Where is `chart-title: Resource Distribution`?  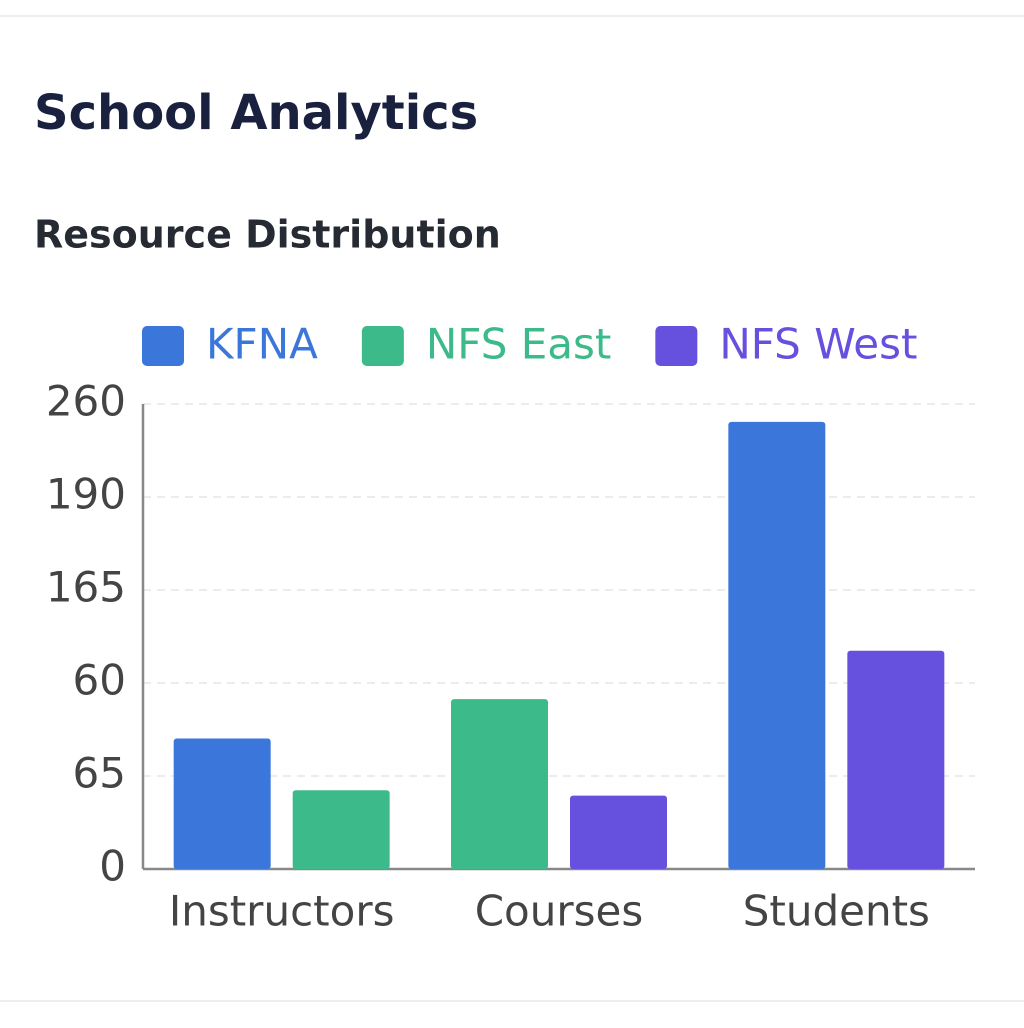
chart-title: Resource Distribution is located at coordinates (267, 235).